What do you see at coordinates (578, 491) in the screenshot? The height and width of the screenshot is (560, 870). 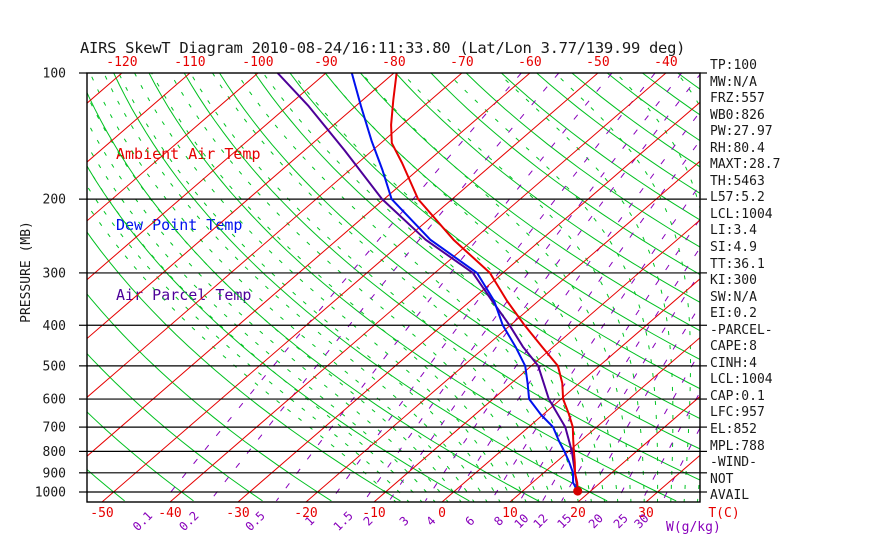 I see `surface-point-marker` at bounding box center [578, 491].